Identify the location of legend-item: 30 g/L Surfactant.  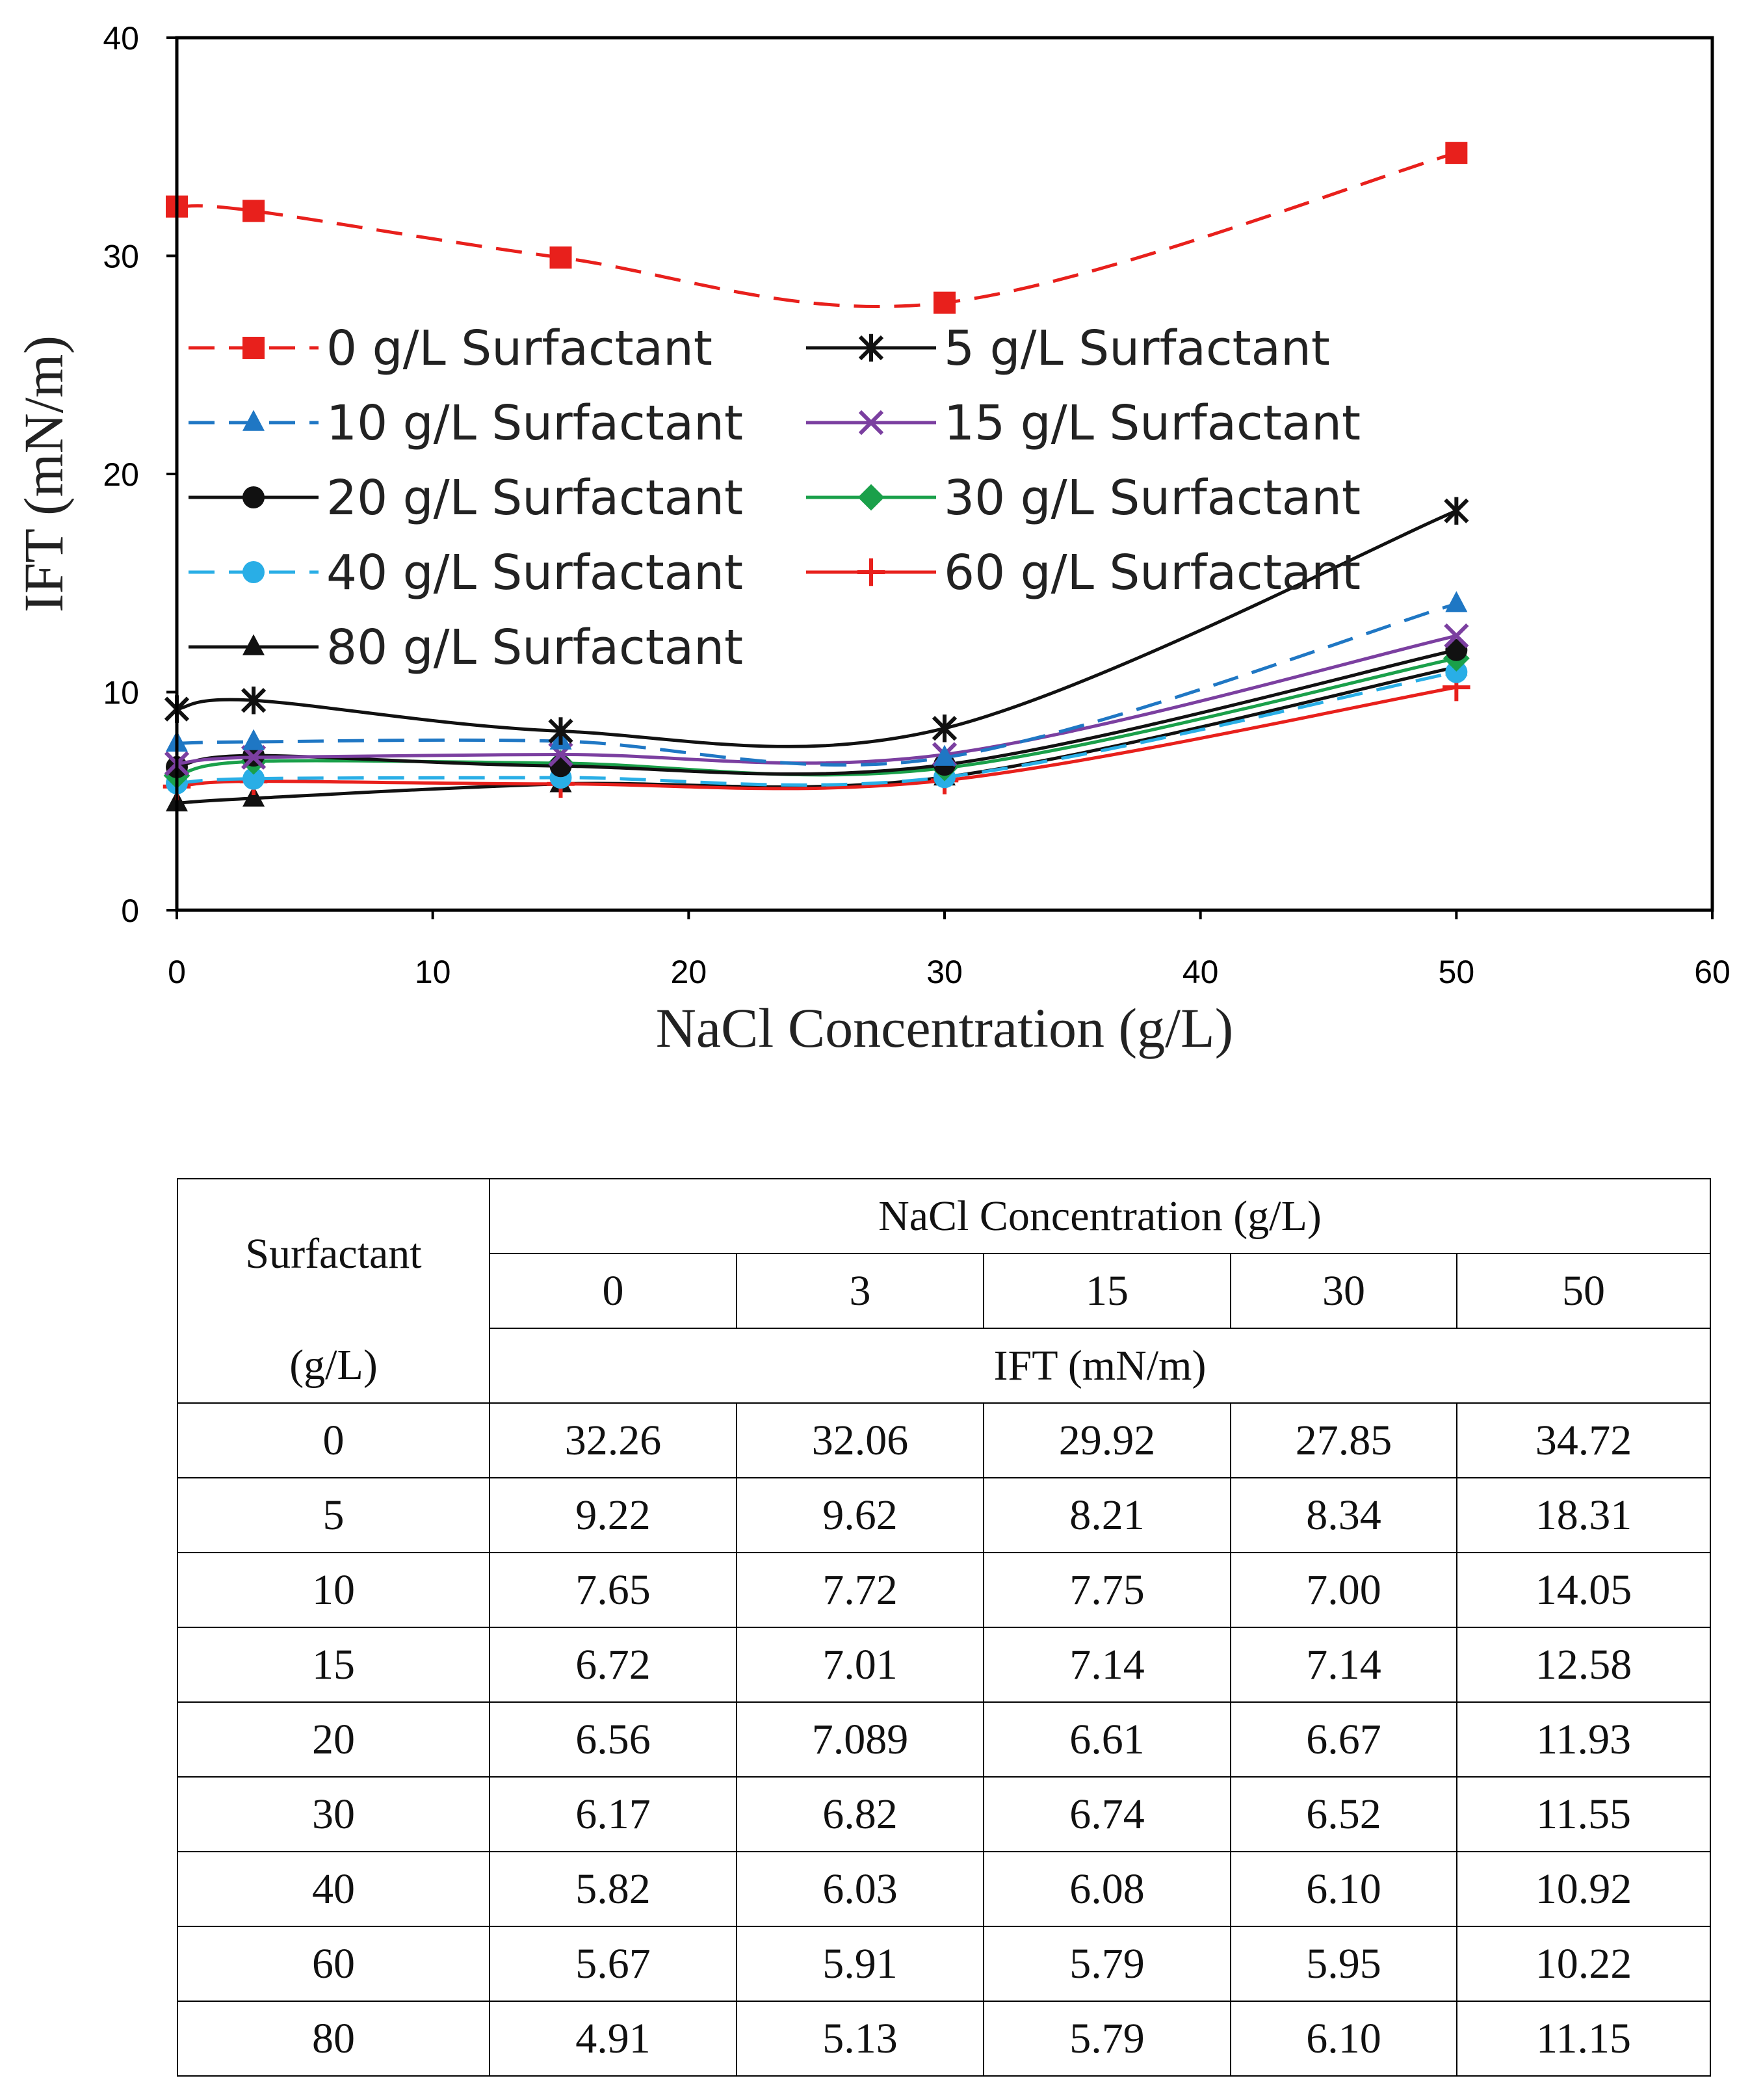
(1083, 498).